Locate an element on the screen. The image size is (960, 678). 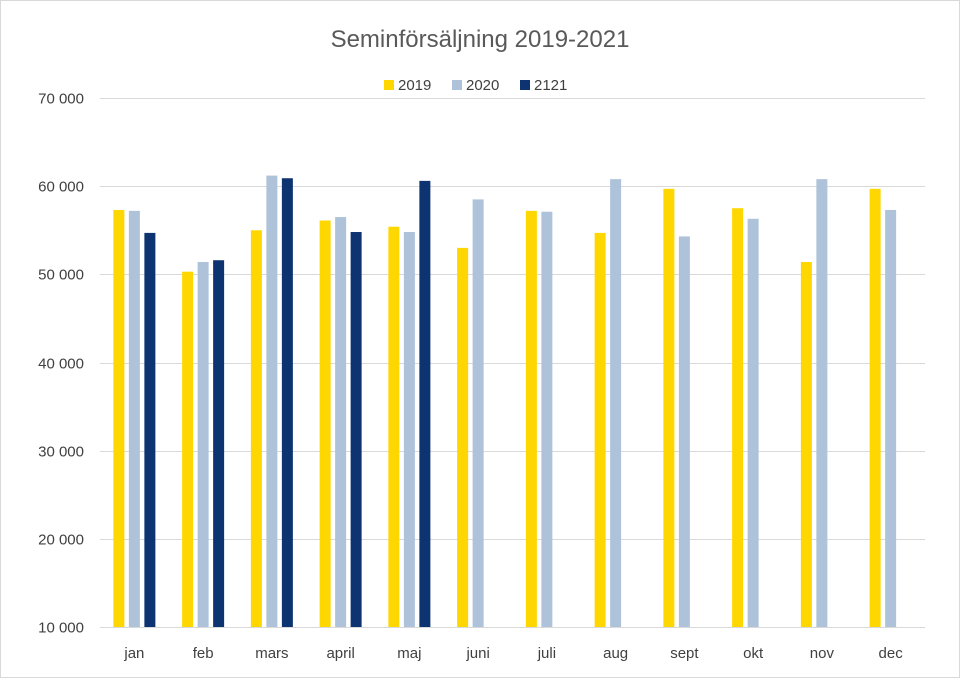
bar-2121-jan is located at coordinates (150, 429).